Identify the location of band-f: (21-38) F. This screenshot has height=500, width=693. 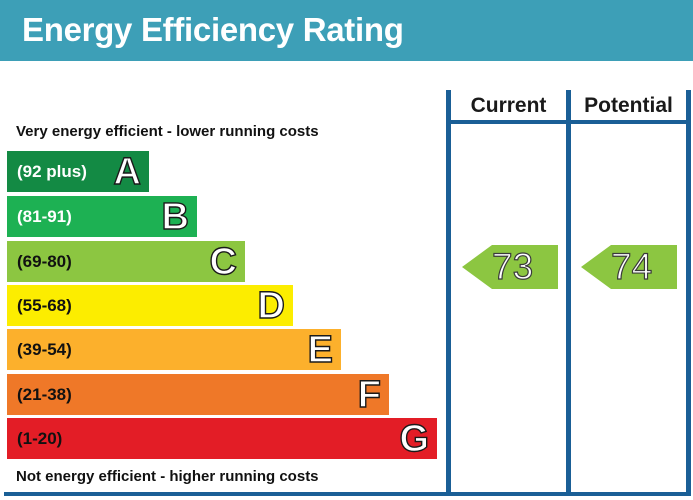
(198, 395).